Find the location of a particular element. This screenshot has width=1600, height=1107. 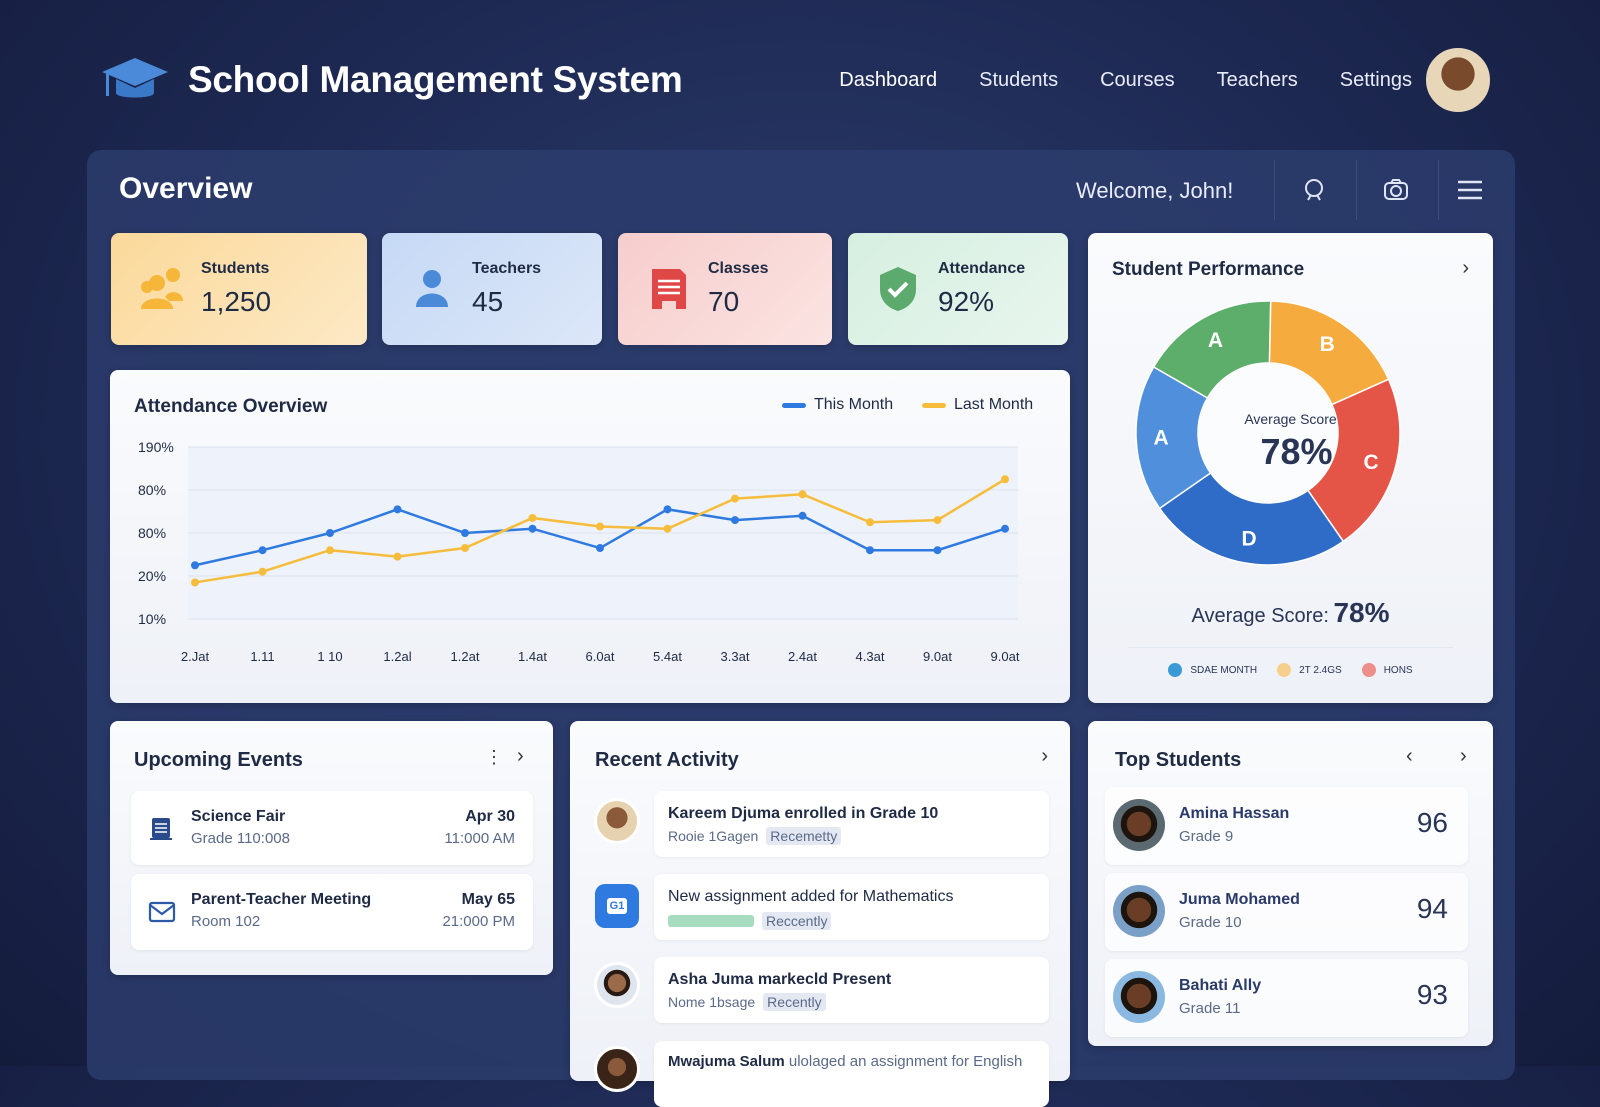

activity-title: Kareem Djuma enrolled in Grade 10 is located at coordinates (803, 813).